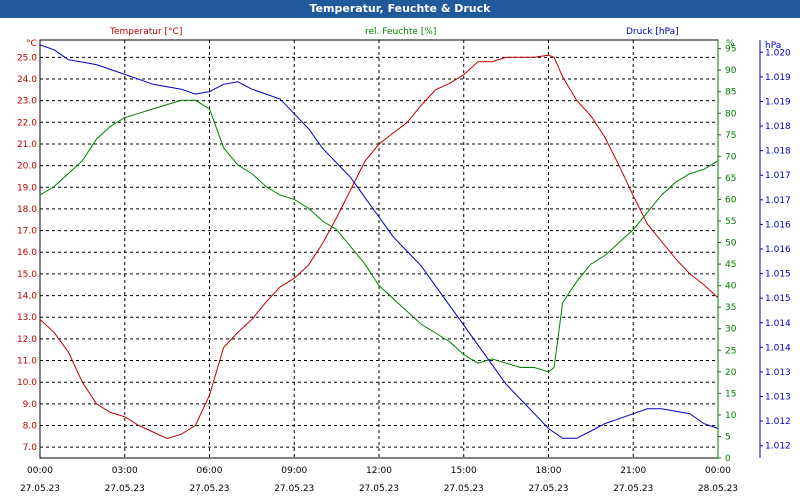 This screenshot has width=800, height=500. I want to click on pressure-tick-label: 1.020, so click(778, 53).